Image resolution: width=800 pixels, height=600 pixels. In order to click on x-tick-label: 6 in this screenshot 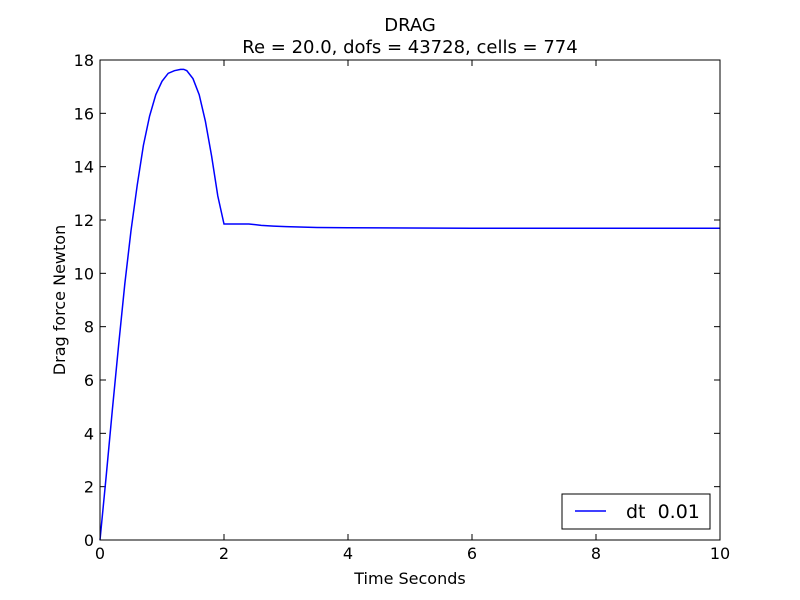, I will do `click(472, 553)`.